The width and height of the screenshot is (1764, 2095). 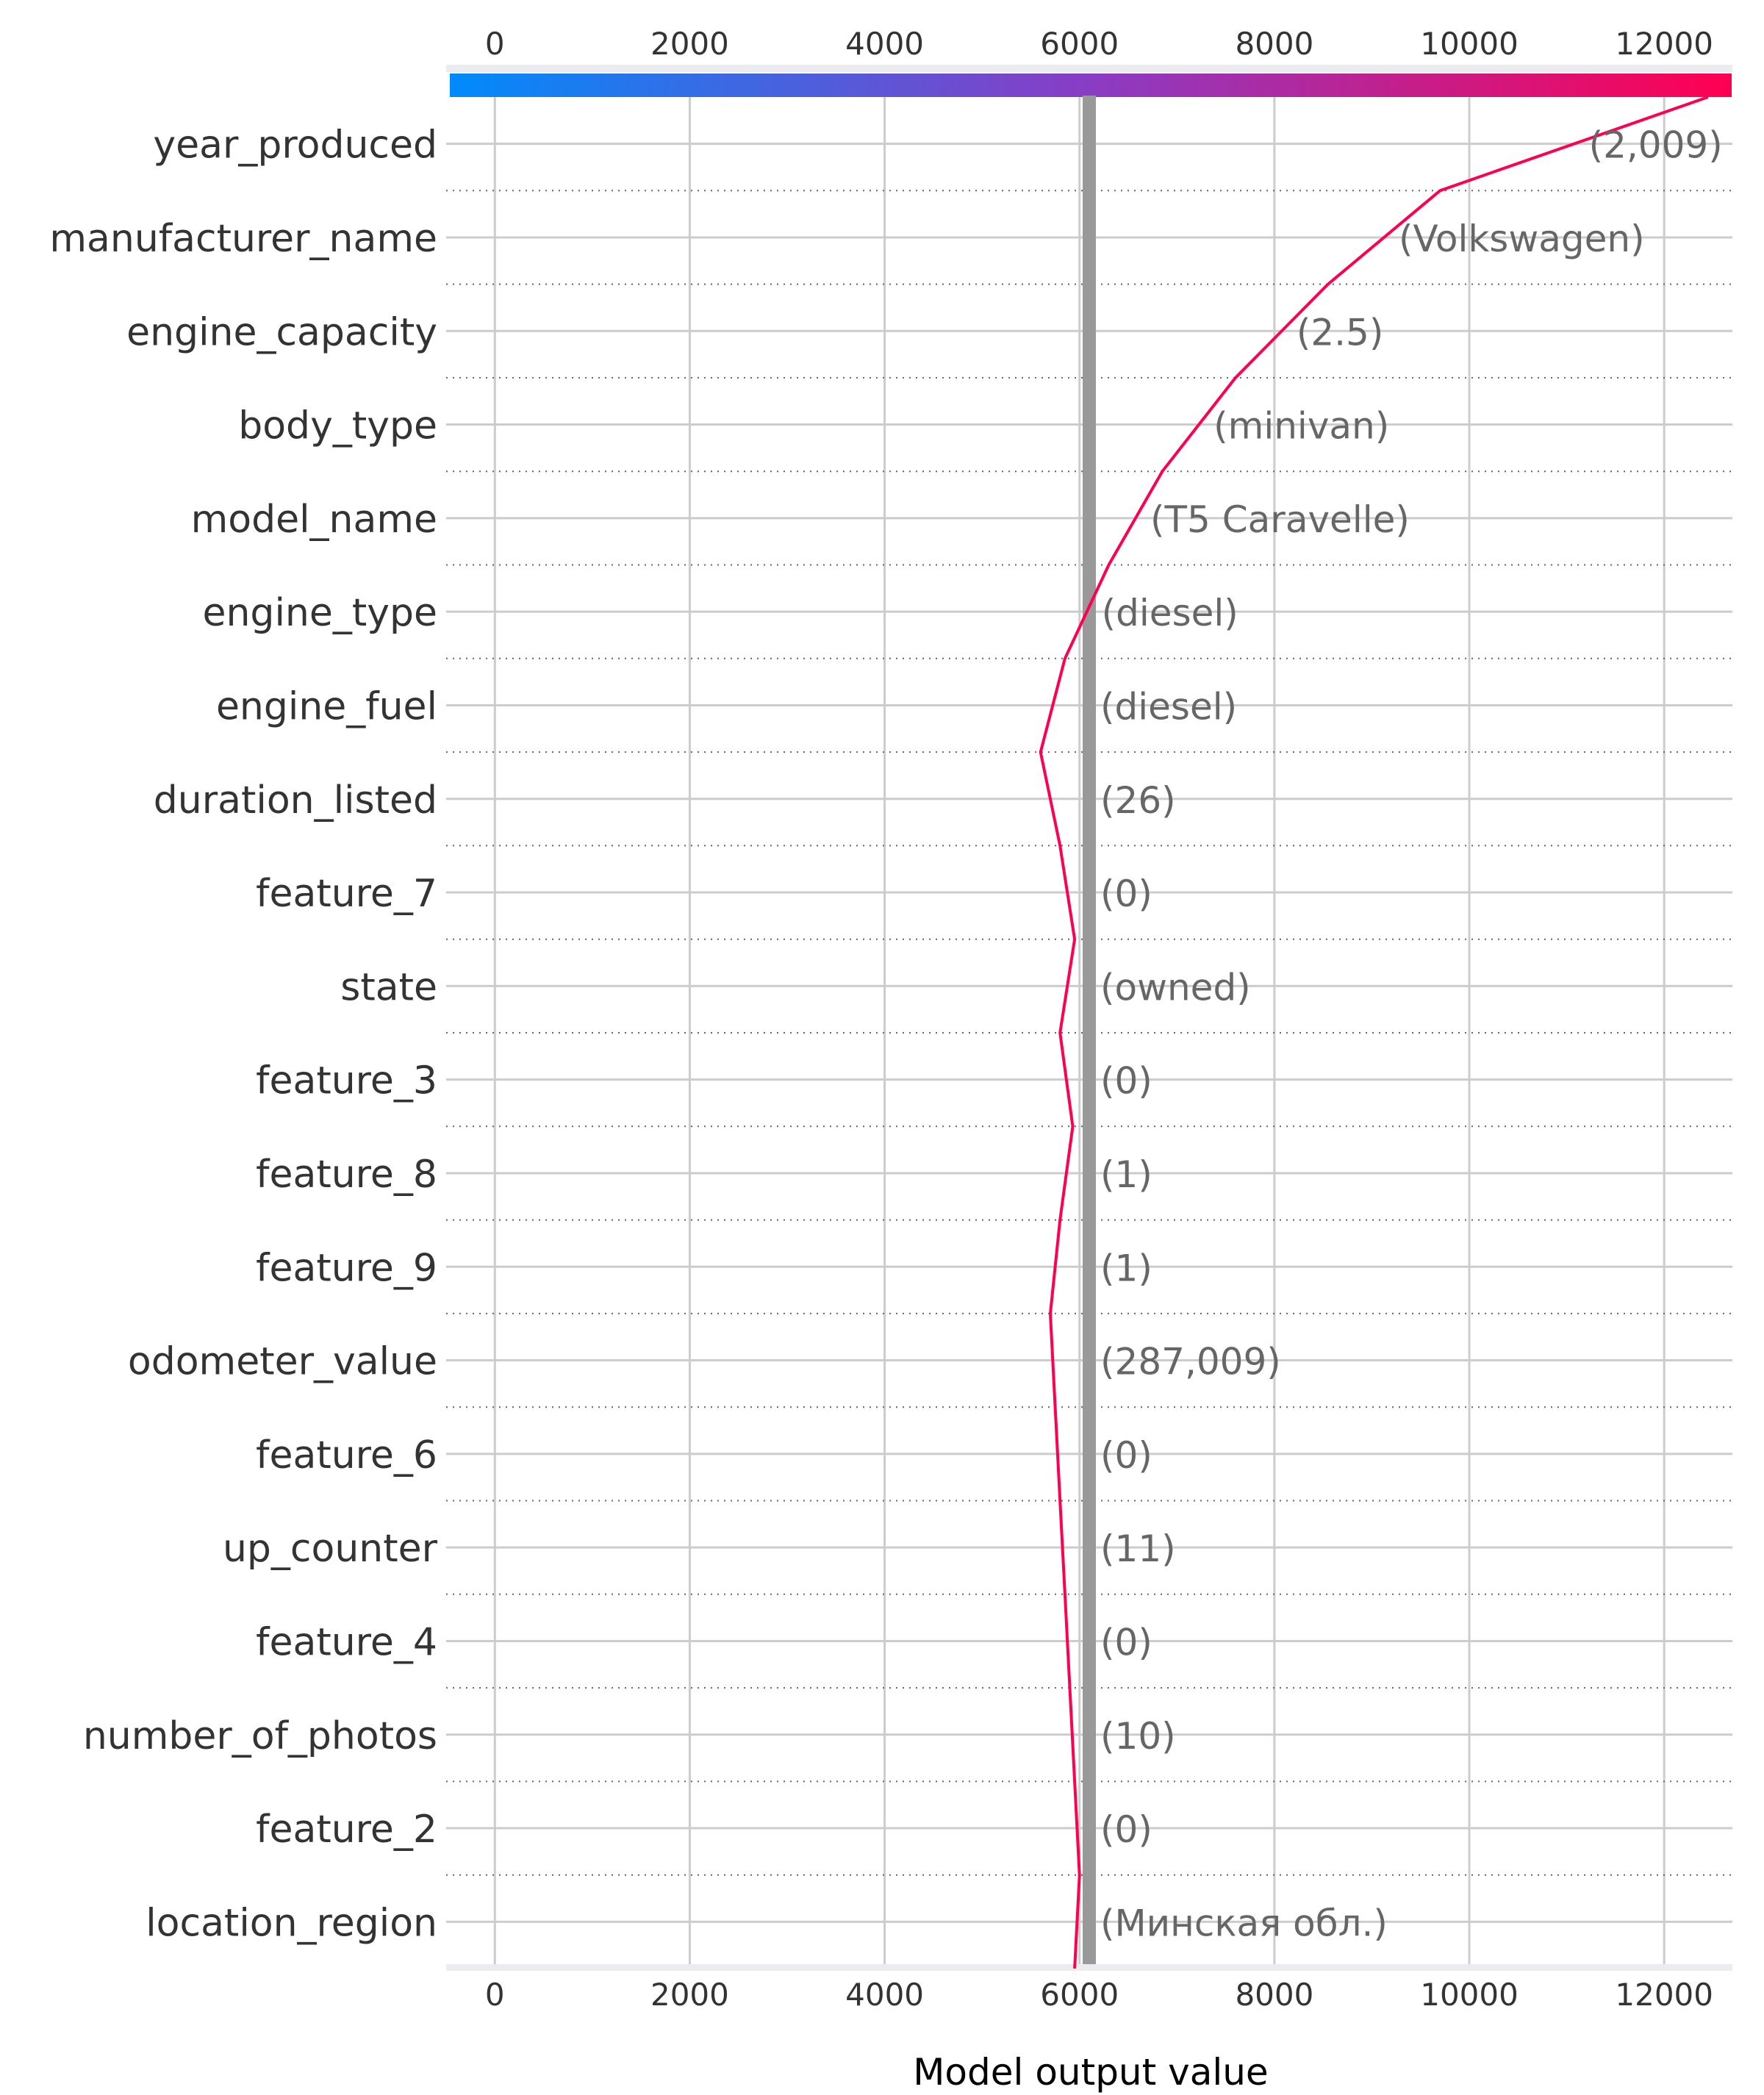 What do you see at coordinates (1469, 1995) in the screenshot?
I see `bottom-tick-label: 10000` at bounding box center [1469, 1995].